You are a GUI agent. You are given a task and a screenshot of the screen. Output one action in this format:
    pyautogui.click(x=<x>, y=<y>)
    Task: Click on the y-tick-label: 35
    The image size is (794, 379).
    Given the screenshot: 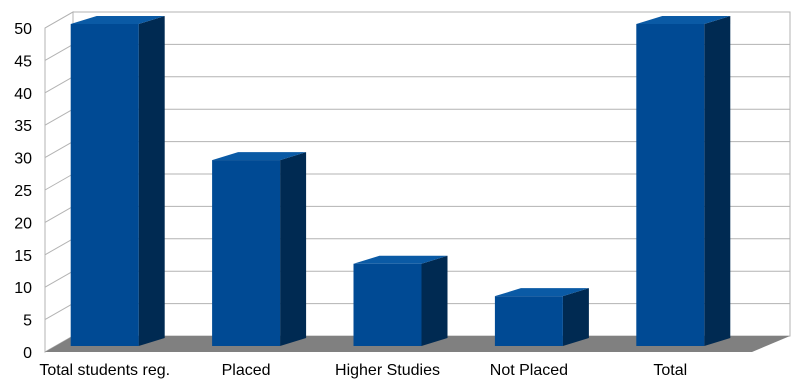 What is the action you would take?
    pyautogui.click(x=23, y=126)
    